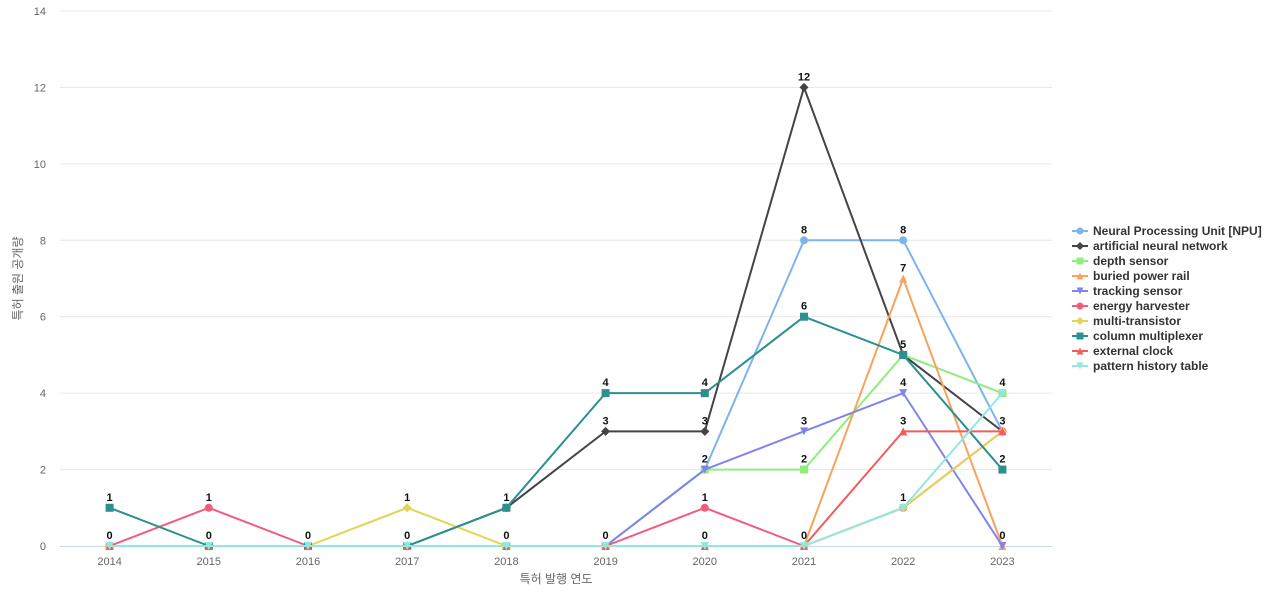 This screenshot has width=1280, height=600. What do you see at coordinates (1141, 276) in the screenshot?
I see `legend-label: buried power rail` at bounding box center [1141, 276].